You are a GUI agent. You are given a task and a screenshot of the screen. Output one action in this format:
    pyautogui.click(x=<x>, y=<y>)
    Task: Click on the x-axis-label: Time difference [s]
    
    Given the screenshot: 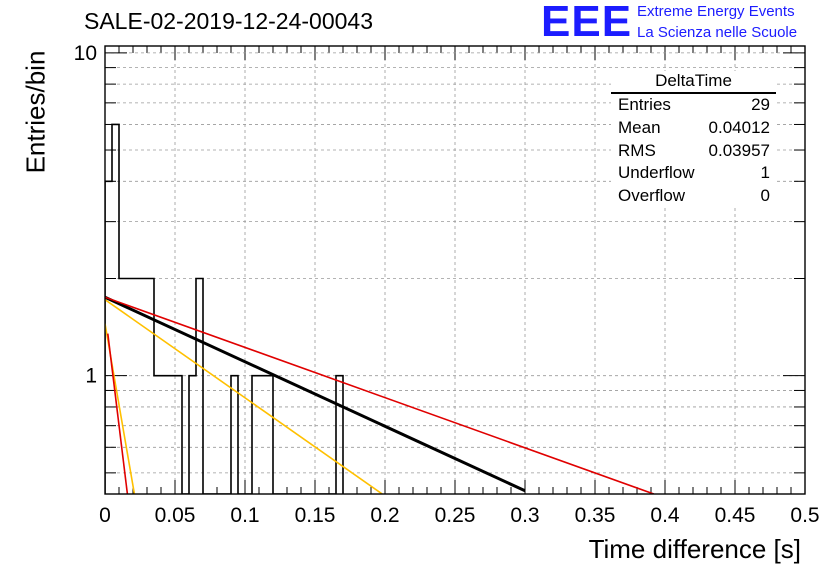 What is the action you would take?
    pyautogui.click(x=694, y=549)
    